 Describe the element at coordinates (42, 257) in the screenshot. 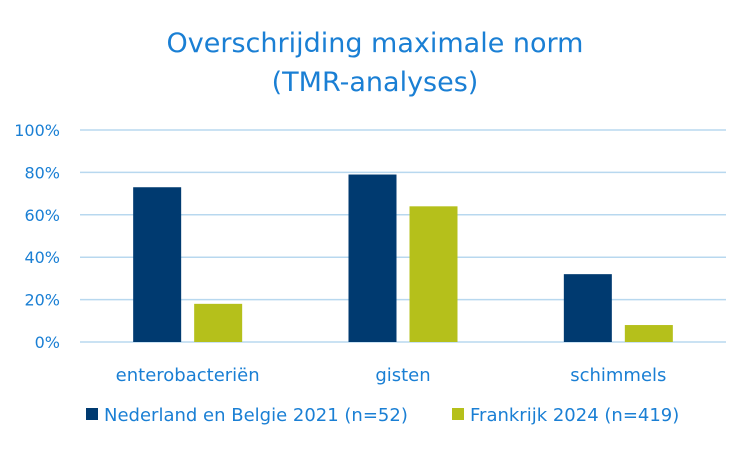

I see `y-tick-label: 40%` at that location.